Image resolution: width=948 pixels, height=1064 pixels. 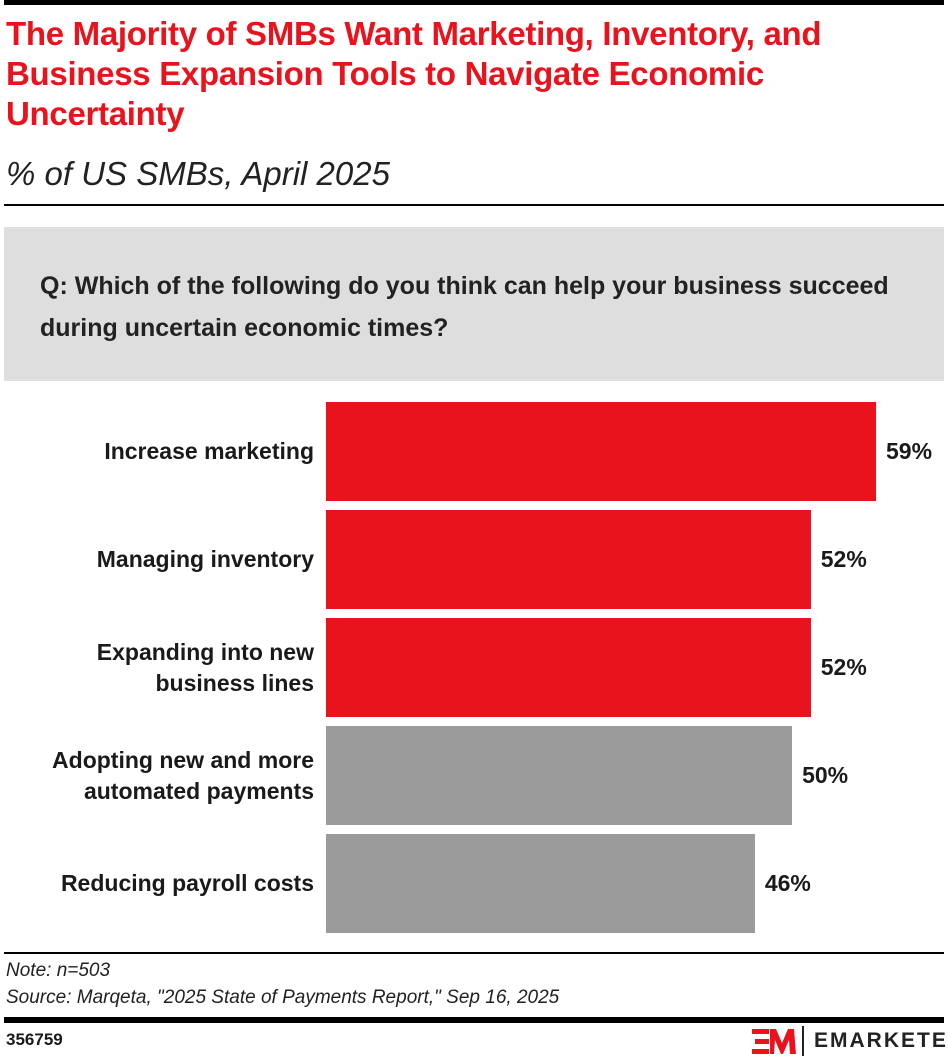 What do you see at coordinates (825, 775) in the screenshot?
I see `value-label: 50%` at bounding box center [825, 775].